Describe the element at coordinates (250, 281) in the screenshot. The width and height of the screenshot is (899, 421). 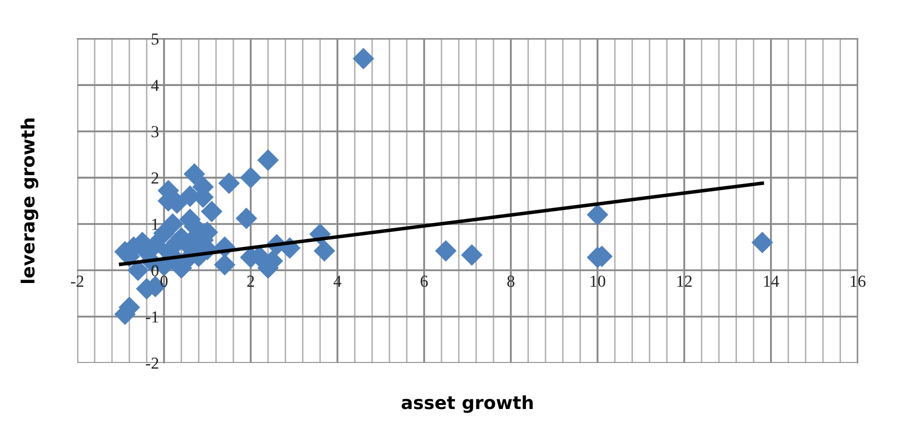
I see `x-tick-label: 2` at that location.